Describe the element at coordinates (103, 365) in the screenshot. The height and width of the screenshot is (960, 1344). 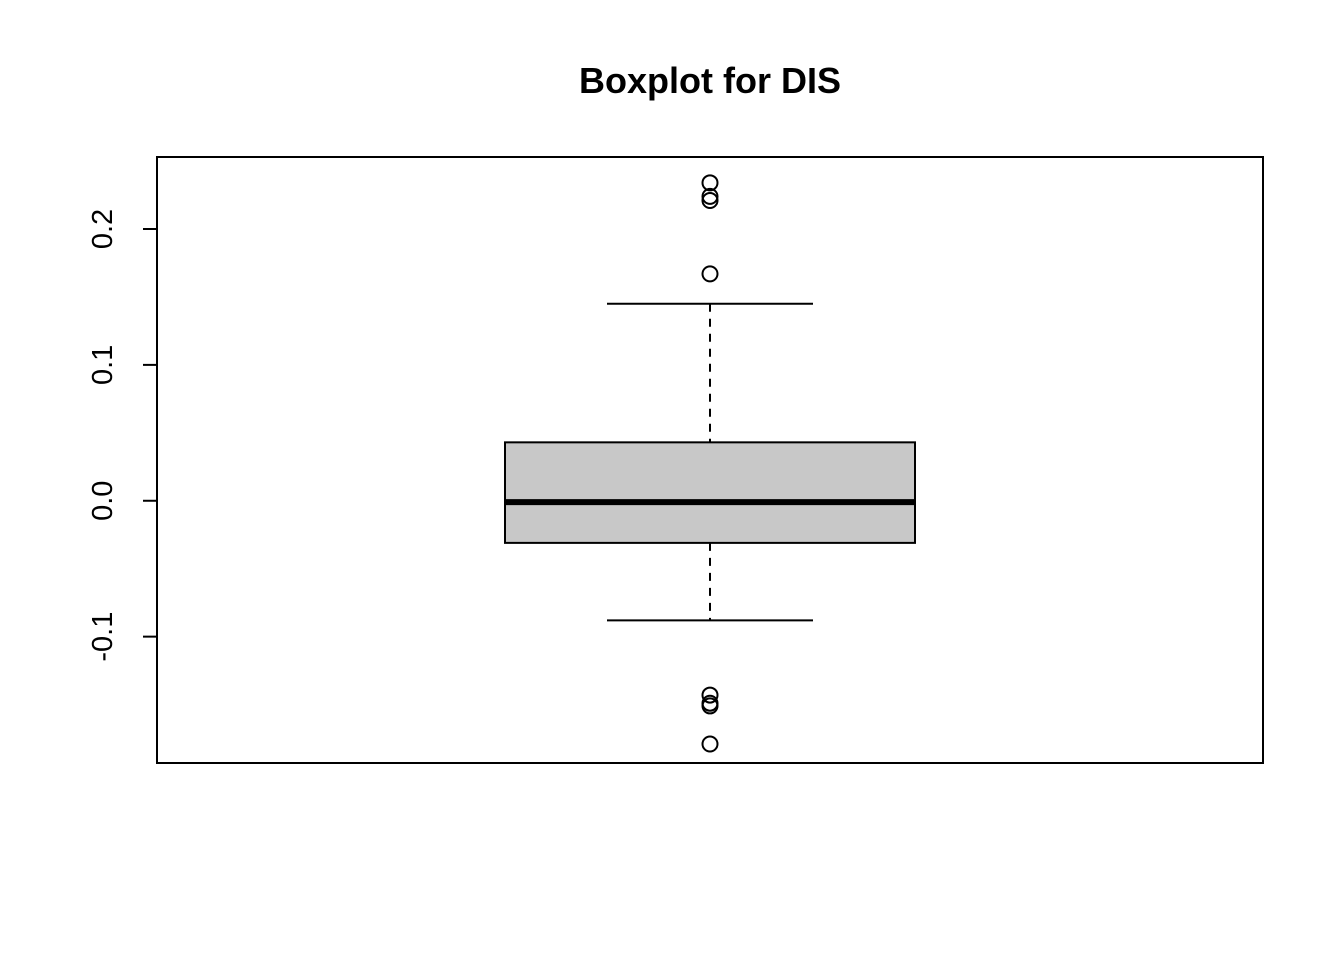
I see `y-tick-label: 0.1` at that location.